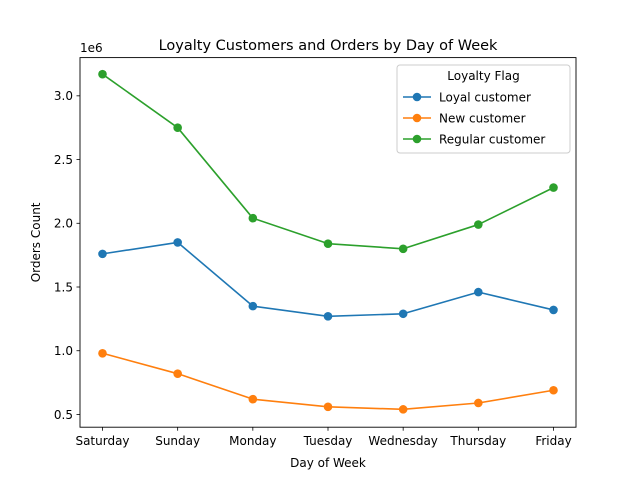 The image size is (640, 480). What do you see at coordinates (402, 441) in the screenshot?
I see `x-tick-label: Wednesday` at bounding box center [402, 441].